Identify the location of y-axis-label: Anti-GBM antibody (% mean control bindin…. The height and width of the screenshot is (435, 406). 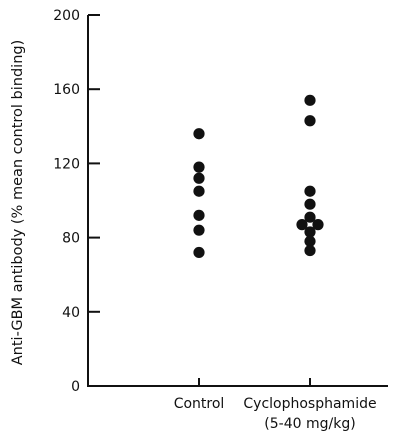
(18, 203).